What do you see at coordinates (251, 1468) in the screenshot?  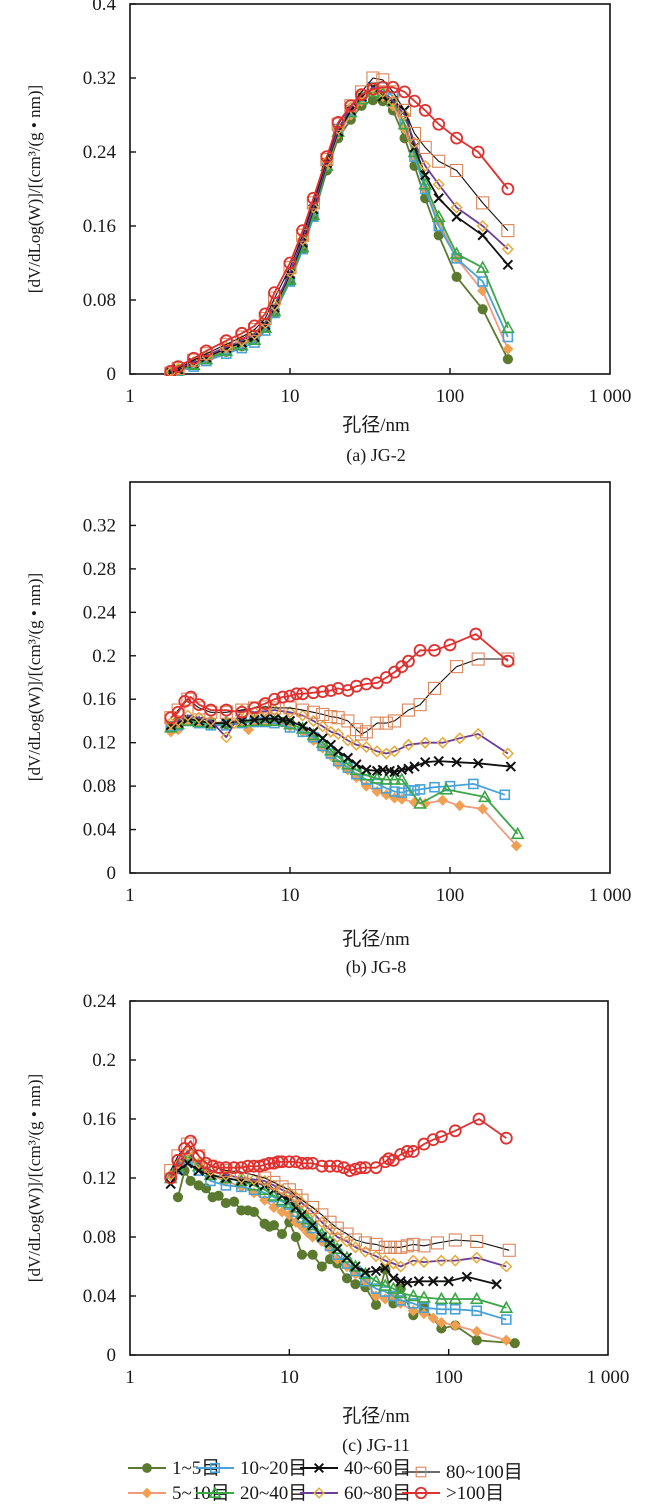 I see `legend-item: 10~20目` at bounding box center [251, 1468].